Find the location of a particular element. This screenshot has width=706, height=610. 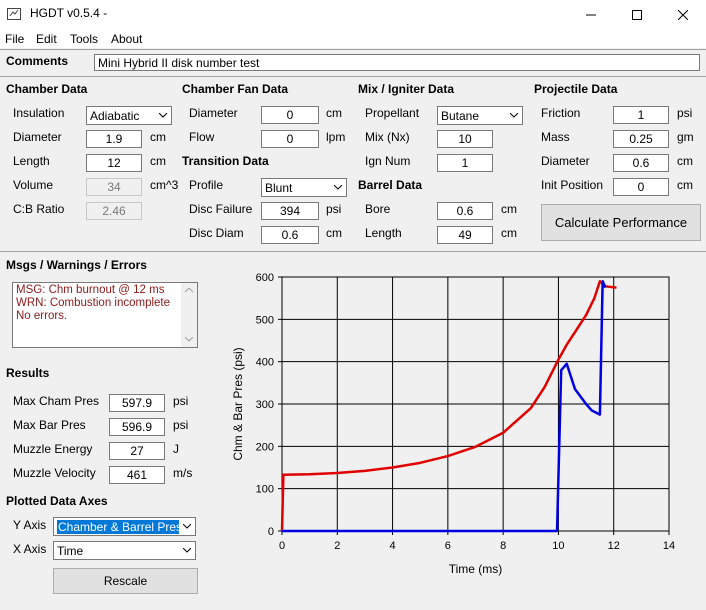

chamber-diameter-label: Diameter is located at coordinates (37, 137).